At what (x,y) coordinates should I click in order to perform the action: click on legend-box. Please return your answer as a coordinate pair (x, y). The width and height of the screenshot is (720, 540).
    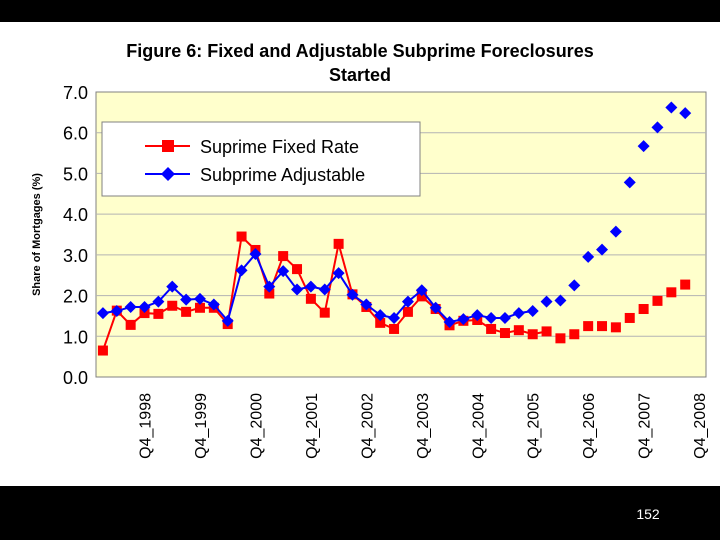
    Looking at the image, I should click on (261, 159).